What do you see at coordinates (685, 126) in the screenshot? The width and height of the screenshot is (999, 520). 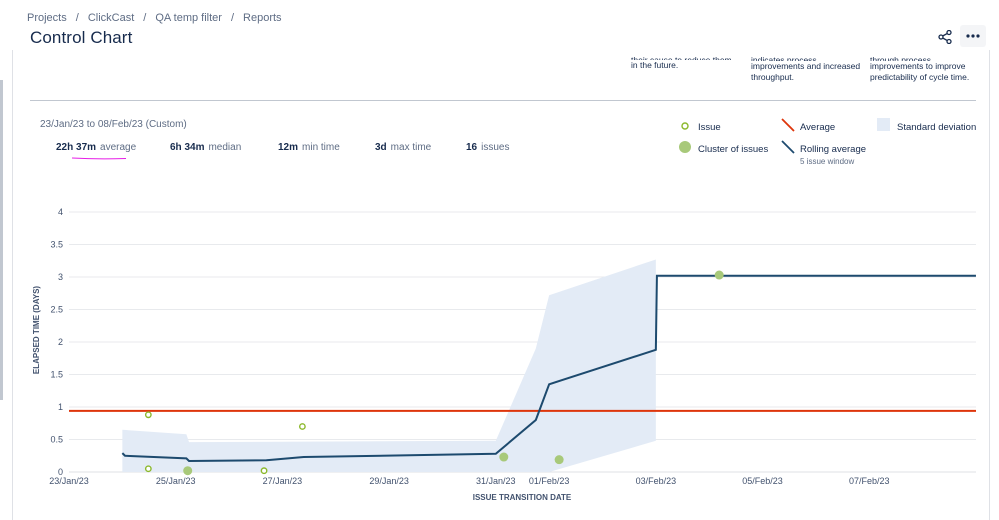 I see `issue-legend-icon` at bounding box center [685, 126].